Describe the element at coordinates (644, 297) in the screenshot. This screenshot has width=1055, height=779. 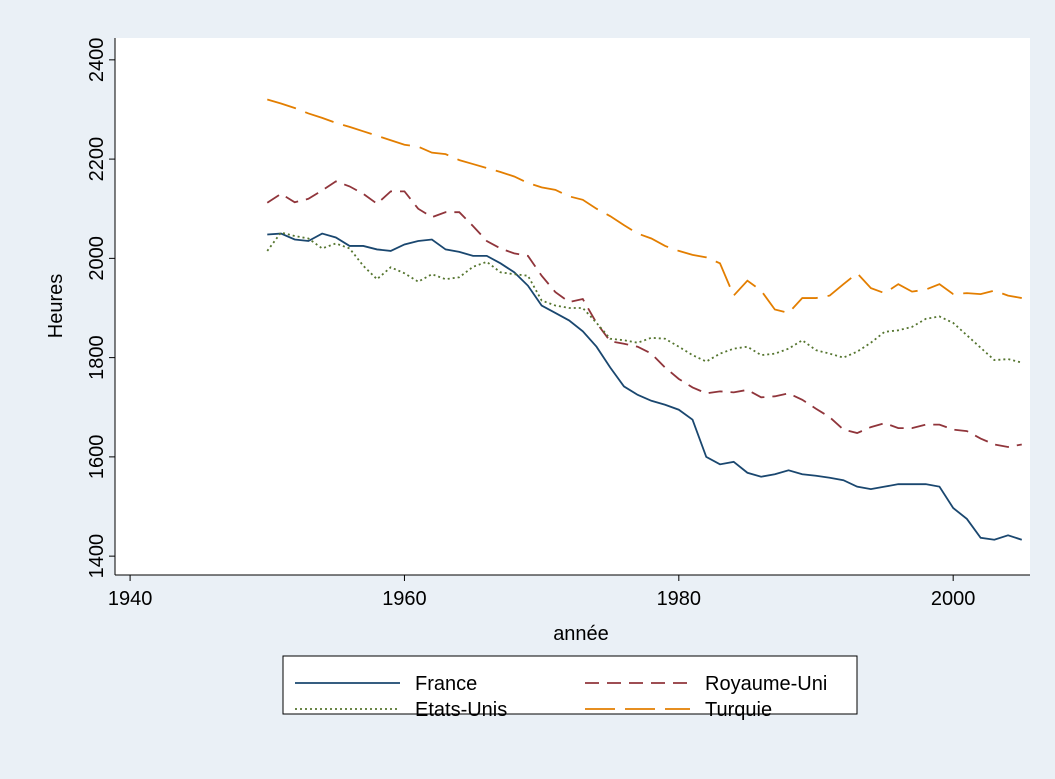
I see `series-line` at that location.